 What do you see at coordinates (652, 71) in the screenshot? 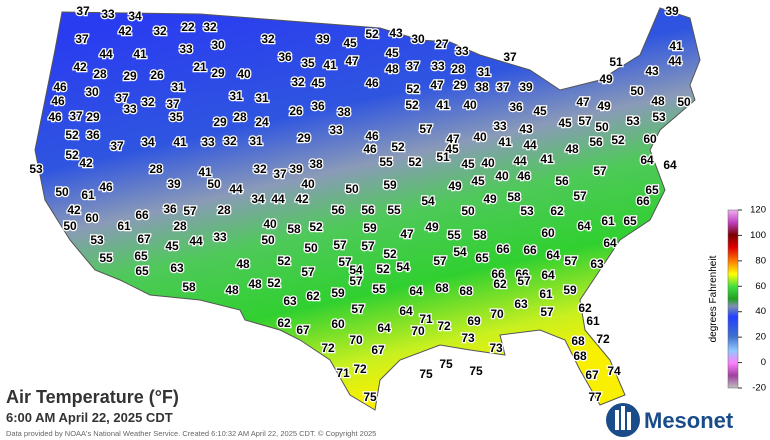
I see `station-temp: 43` at bounding box center [652, 71].